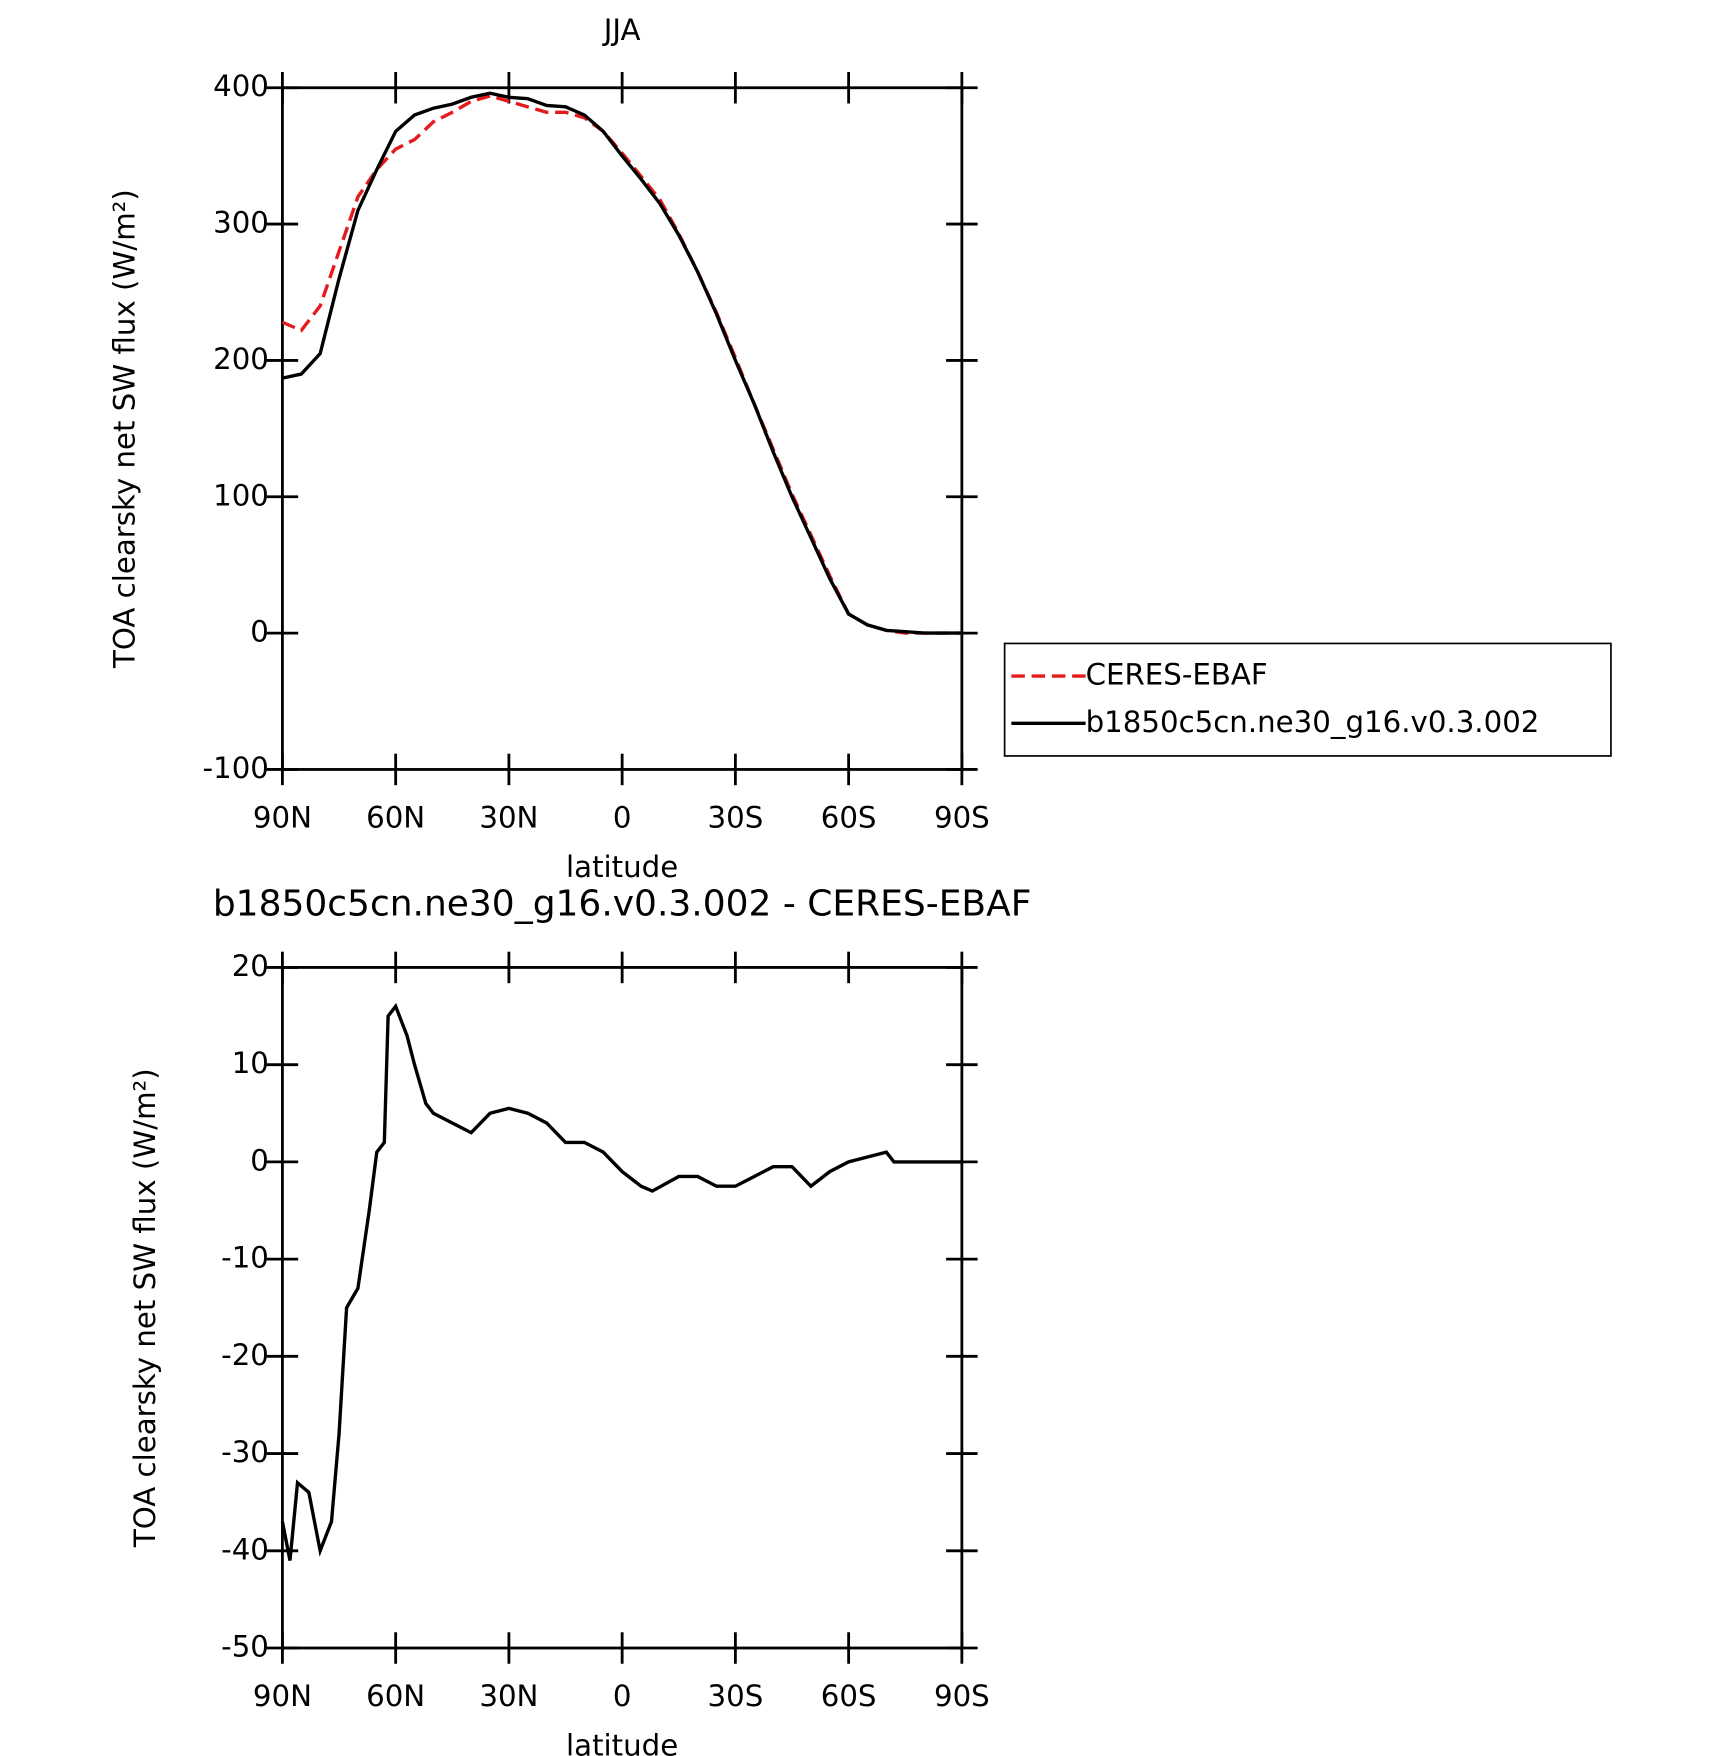 This screenshot has width=1710, height=1756. Describe the element at coordinates (622, 904) in the screenshot. I see `chart-title: b1850c5cn.ne30_g16.v0.3.002 - CERES-EBAF` at that location.